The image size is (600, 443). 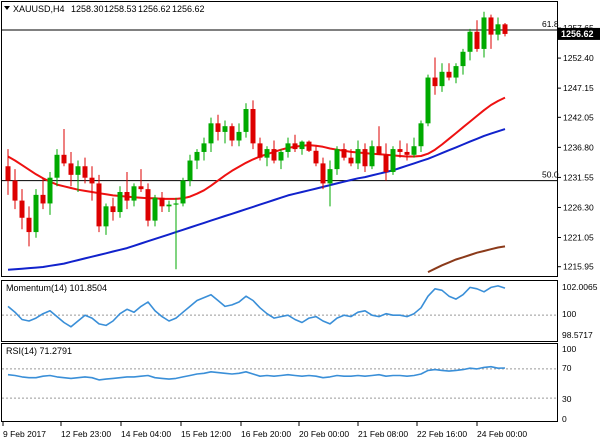 What do you see at coordinates (466, 259) in the screenshot?
I see `sma-brown-line` at bounding box center [466, 259].